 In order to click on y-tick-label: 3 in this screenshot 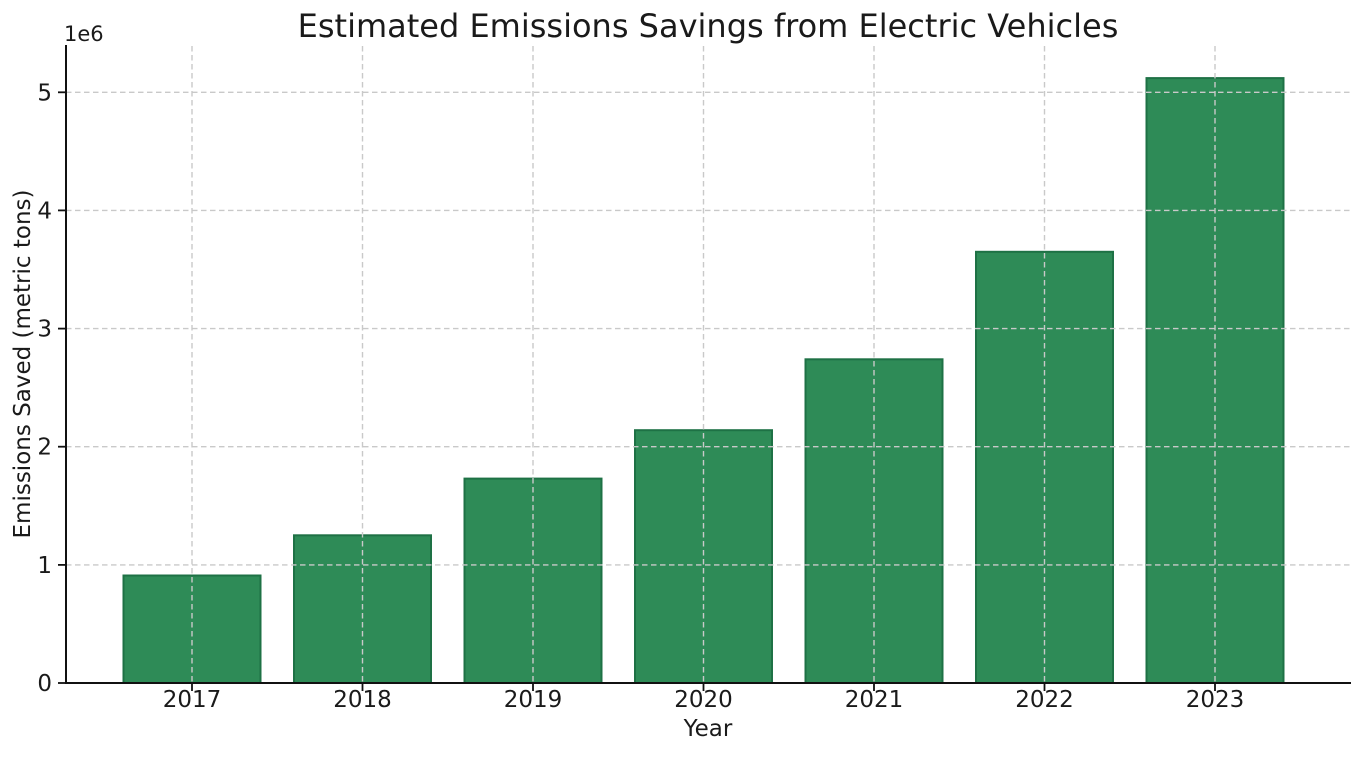, I will do `click(44, 330)`.